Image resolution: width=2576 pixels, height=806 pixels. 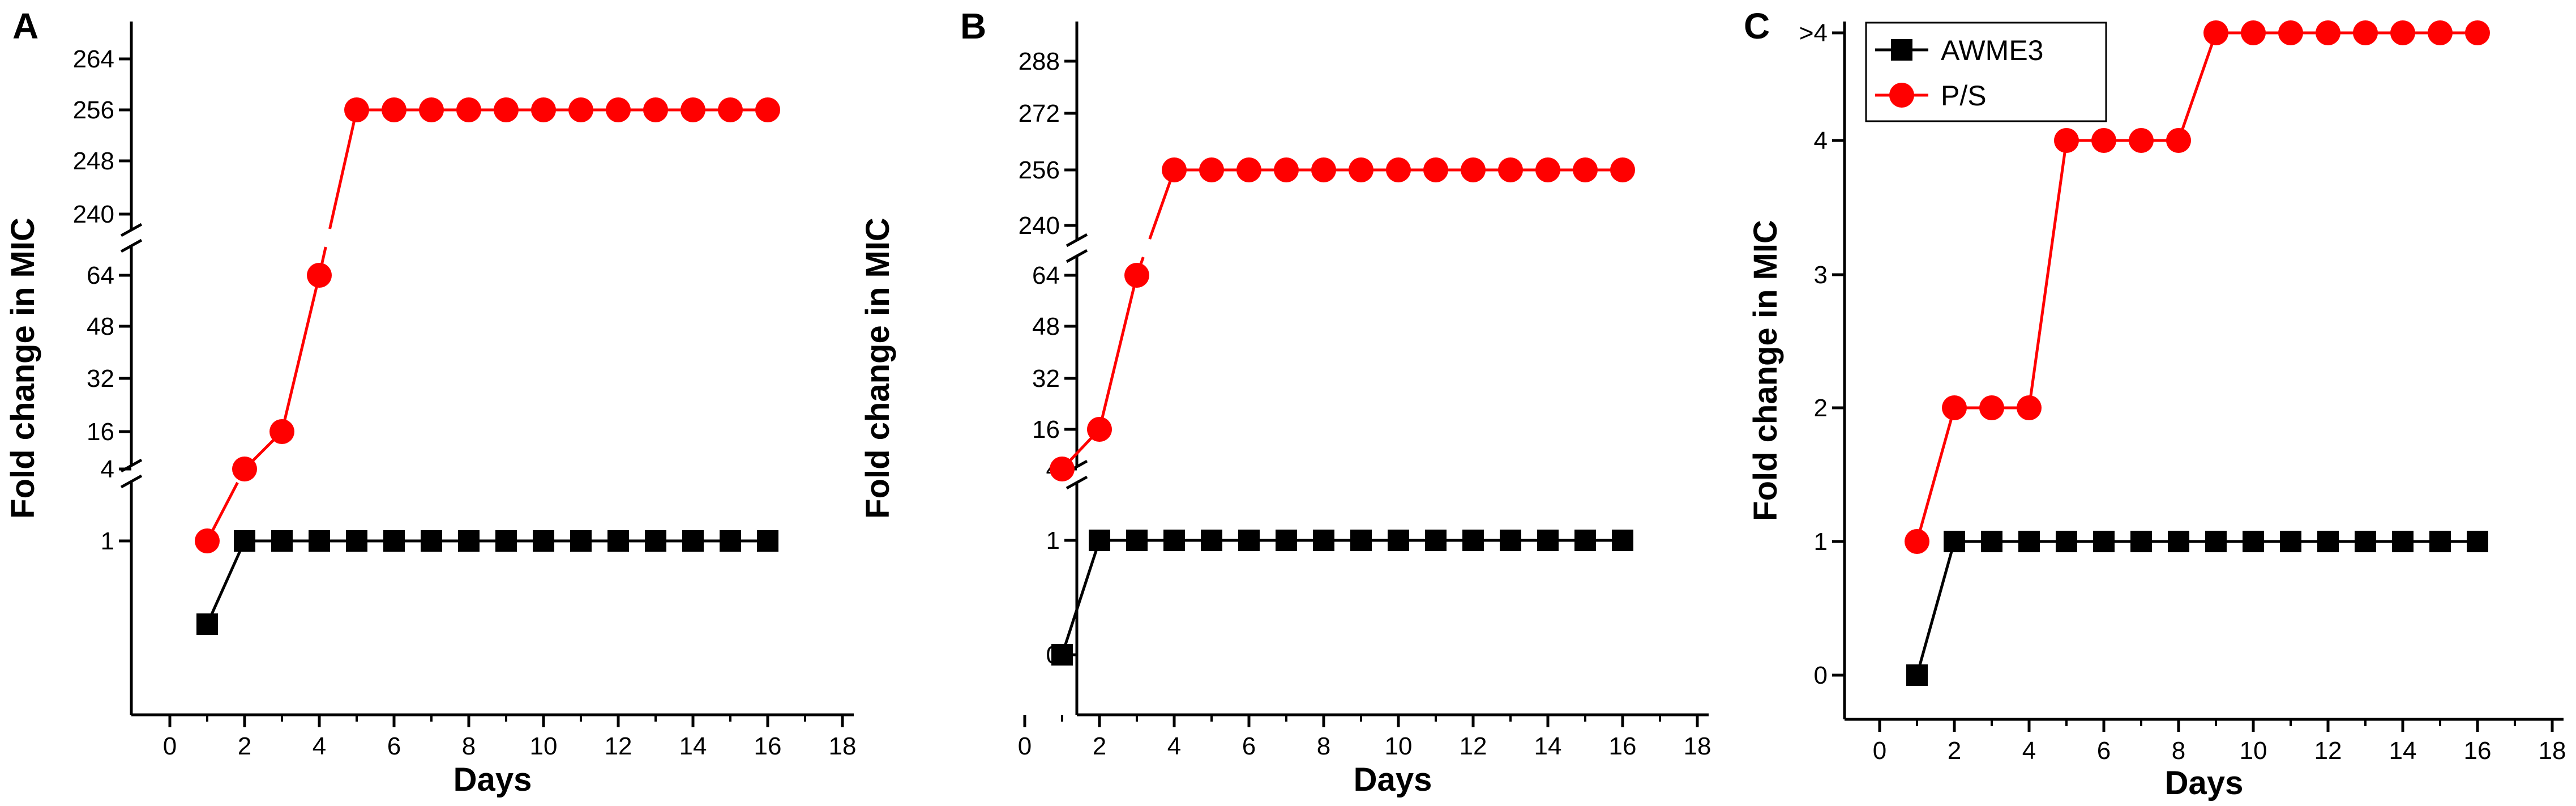 I want to click on y-tick-label: 264, so click(x=93, y=59).